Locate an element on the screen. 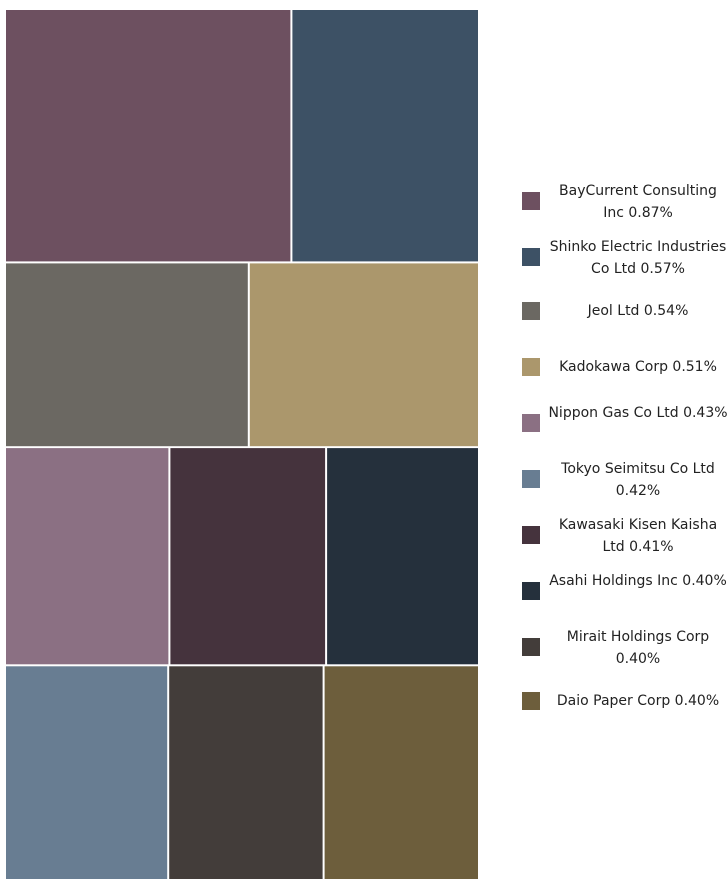 The image size is (728, 881). treemap-cell-kadokawa-corp is located at coordinates (363, 355).